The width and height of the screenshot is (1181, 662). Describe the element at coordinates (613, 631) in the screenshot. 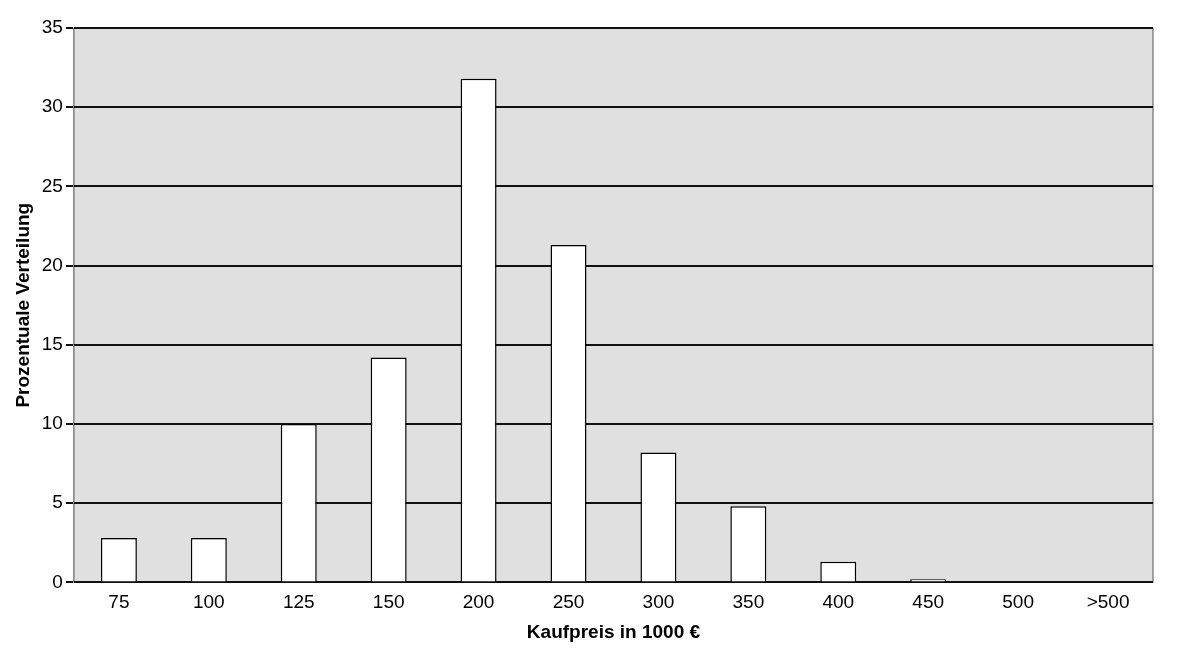

I see `x-axis-title: Kaufpreis in 1000 €` at that location.